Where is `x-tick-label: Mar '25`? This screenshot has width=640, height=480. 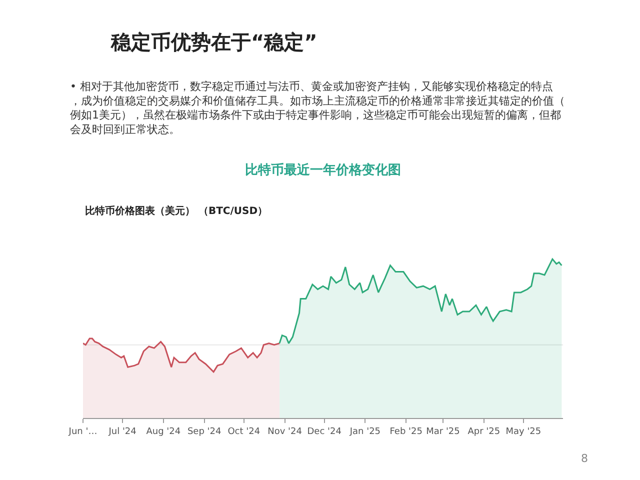 x-tick-label: Mar '25 is located at coordinates (443, 431).